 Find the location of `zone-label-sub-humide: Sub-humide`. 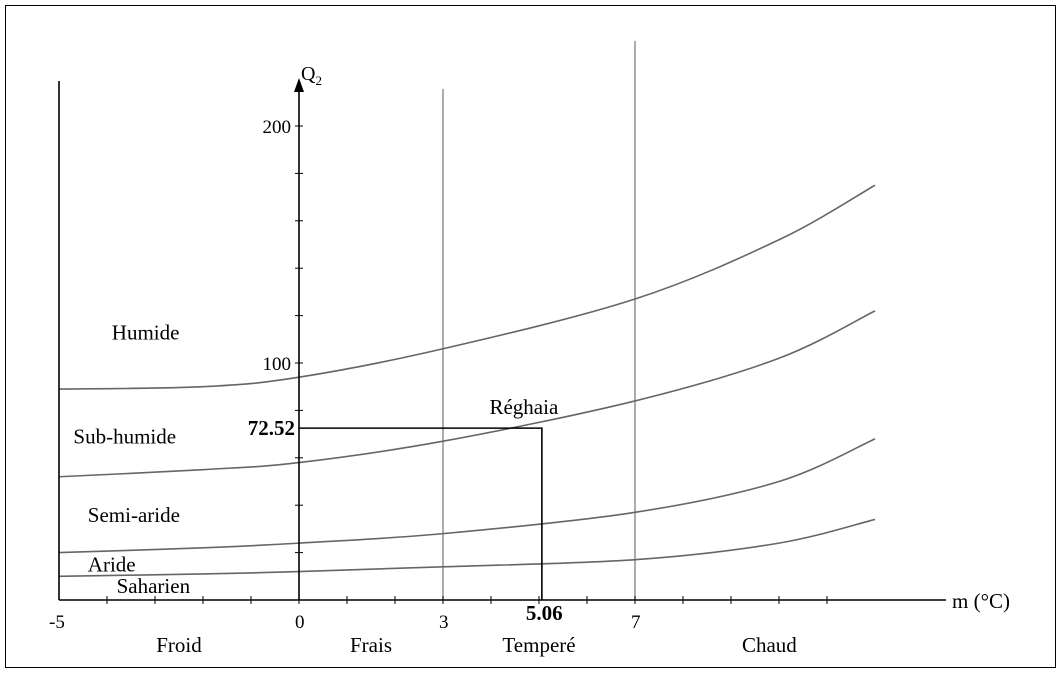

zone-label-sub-humide: Sub-humide is located at coordinates (124, 437).